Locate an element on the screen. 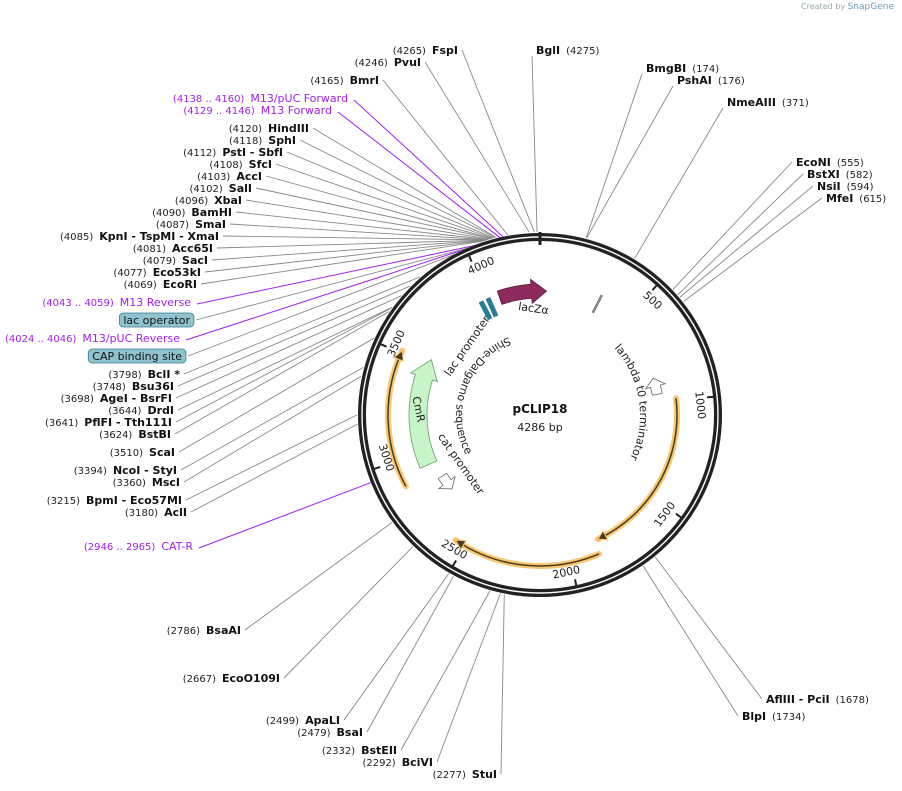  svg-text:NsiI(594): NsiI (594) is located at coordinates (845, 186).